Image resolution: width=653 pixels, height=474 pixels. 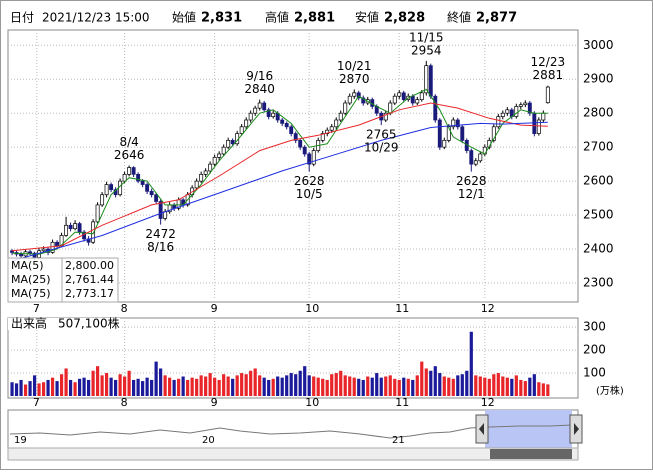 What do you see at coordinates (496, 18) in the screenshot?
I see `field-value: 2,877` at bounding box center [496, 18].